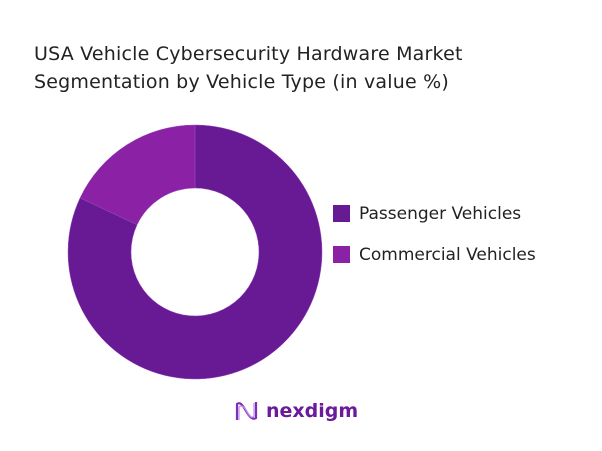  Describe the element at coordinates (246, 411) in the screenshot. I see `logo-icon` at that location.